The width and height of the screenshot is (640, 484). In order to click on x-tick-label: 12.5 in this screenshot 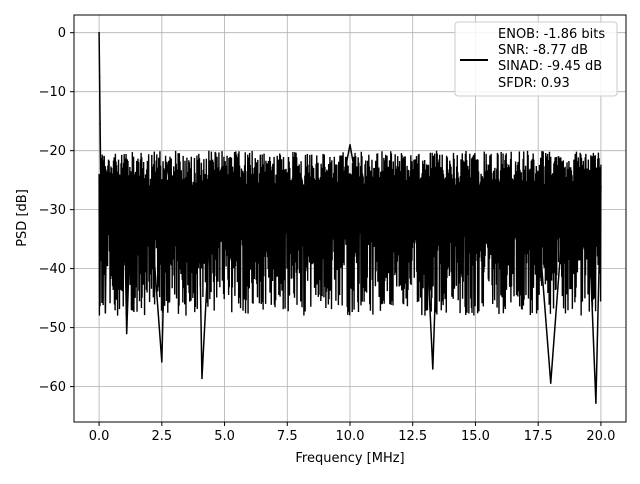, I will do `click(412, 436)`.